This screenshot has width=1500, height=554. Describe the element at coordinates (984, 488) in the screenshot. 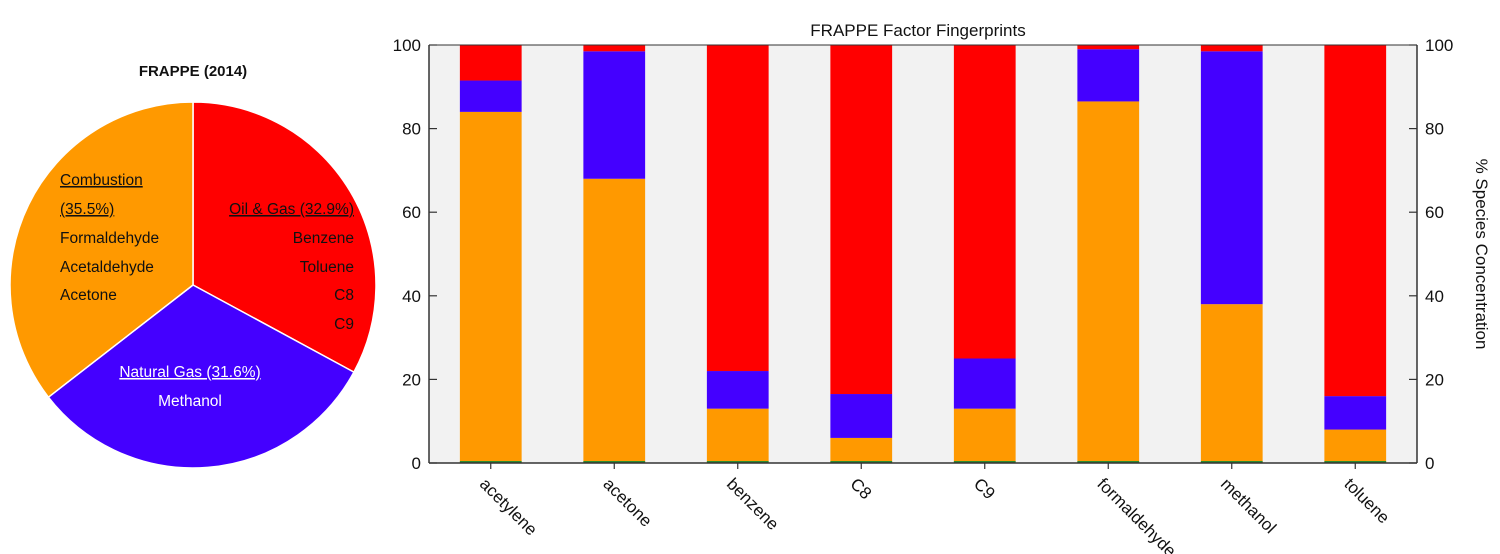

I see `x-label-c9: C9` at that location.